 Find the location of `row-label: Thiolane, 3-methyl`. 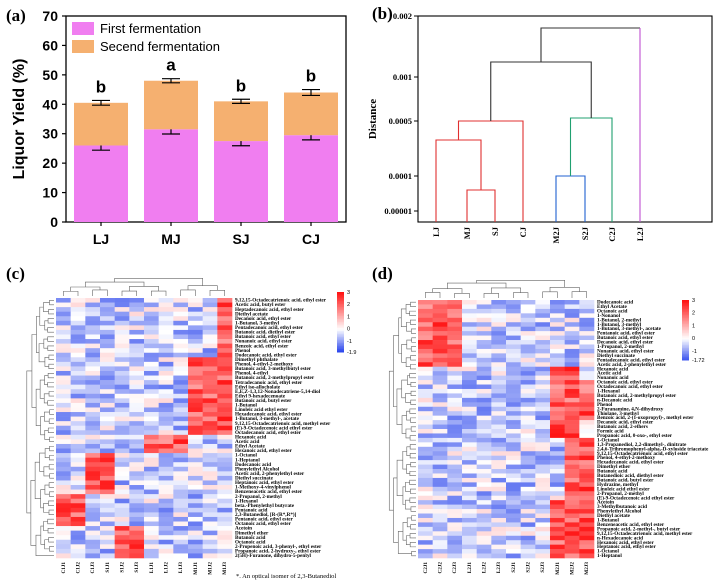

row-label: Thiolane, 3-methyl is located at coordinates (618, 414).